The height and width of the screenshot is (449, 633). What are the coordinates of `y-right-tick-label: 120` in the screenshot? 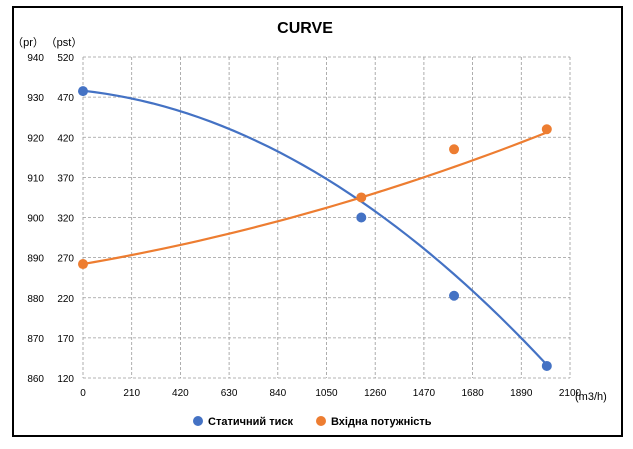 It's located at (65, 379).